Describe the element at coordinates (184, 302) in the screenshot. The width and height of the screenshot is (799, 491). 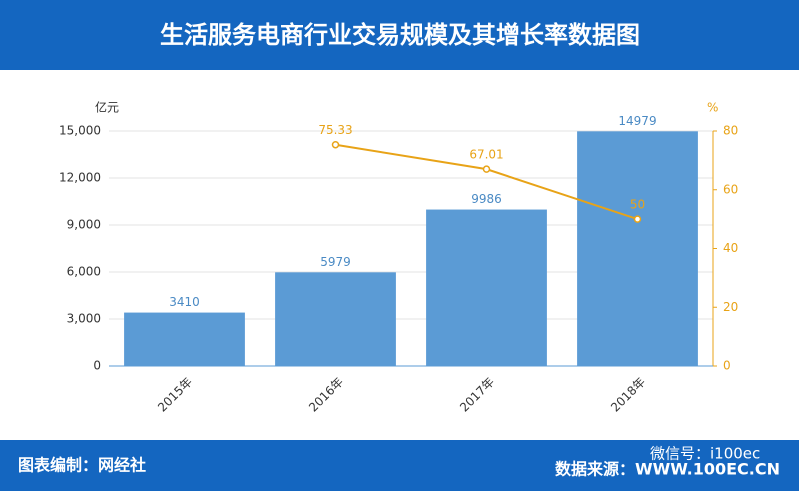
I see `bar-value-label: 3410` at that location.